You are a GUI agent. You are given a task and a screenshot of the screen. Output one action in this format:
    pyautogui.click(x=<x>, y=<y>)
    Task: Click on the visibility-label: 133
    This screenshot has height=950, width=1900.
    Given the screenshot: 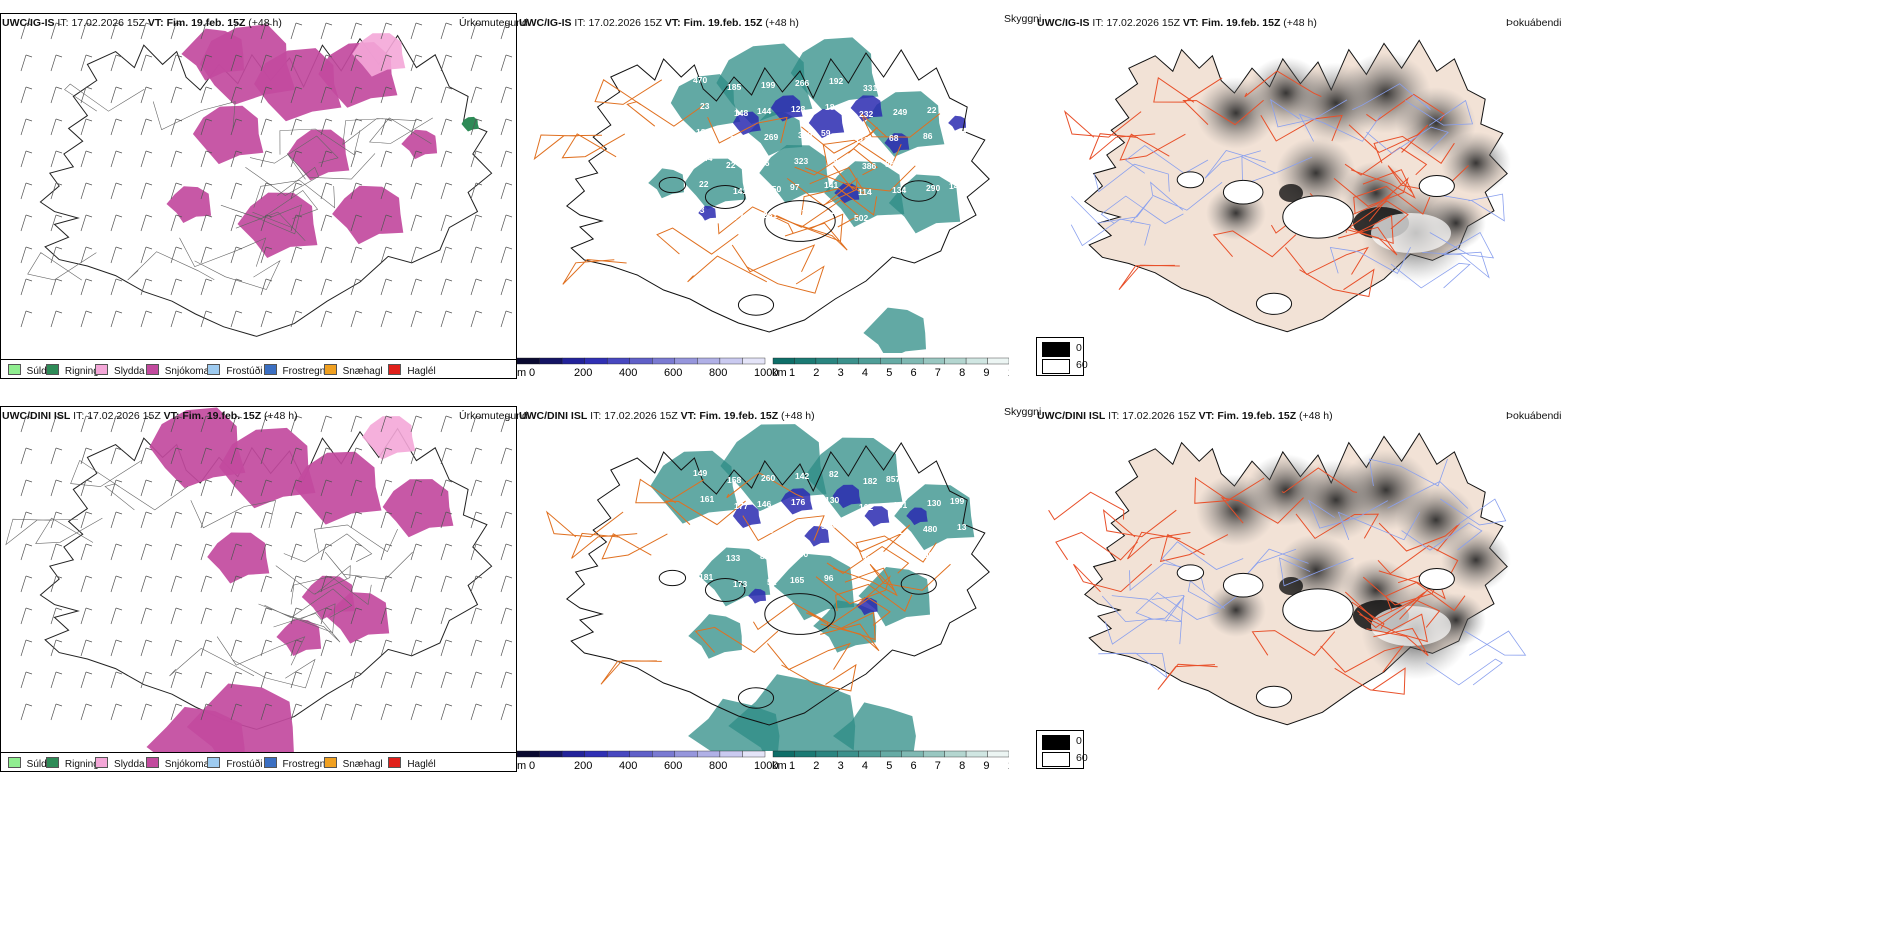 What is the action you would take?
    pyautogui.click(x=733, y=558)
    